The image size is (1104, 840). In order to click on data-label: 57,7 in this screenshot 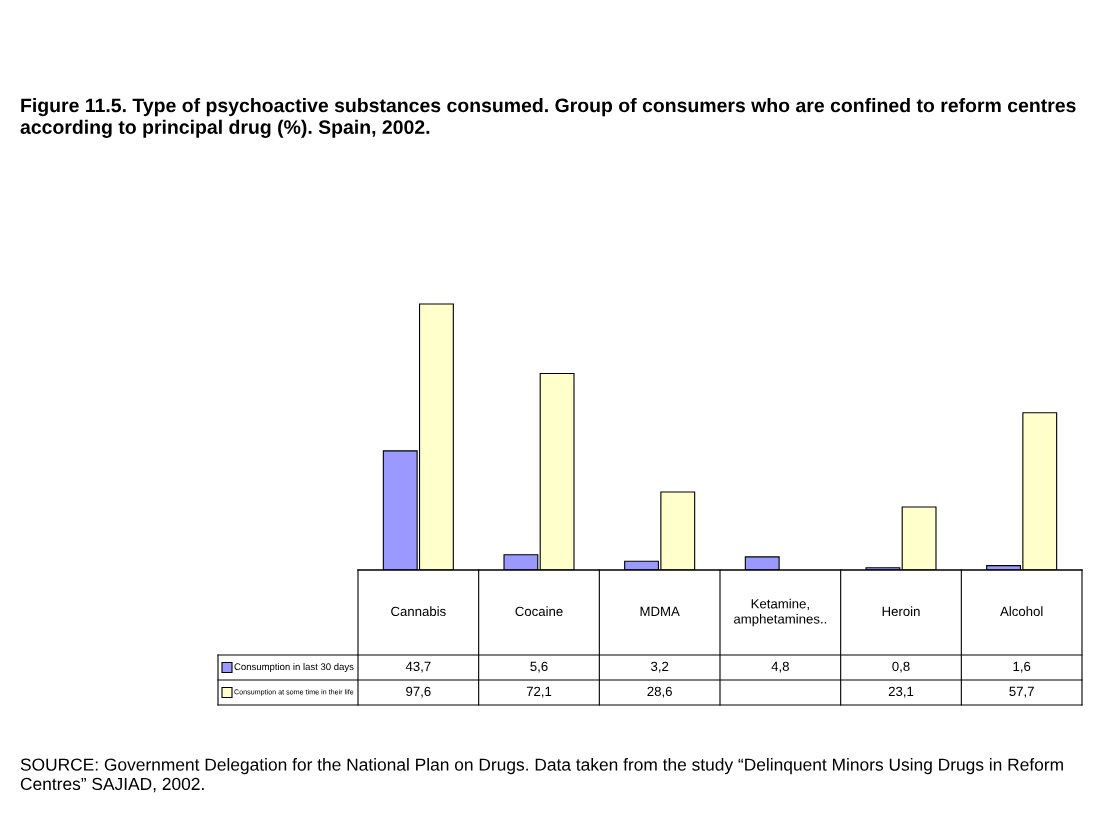, I will do `click(1021, 692)`.